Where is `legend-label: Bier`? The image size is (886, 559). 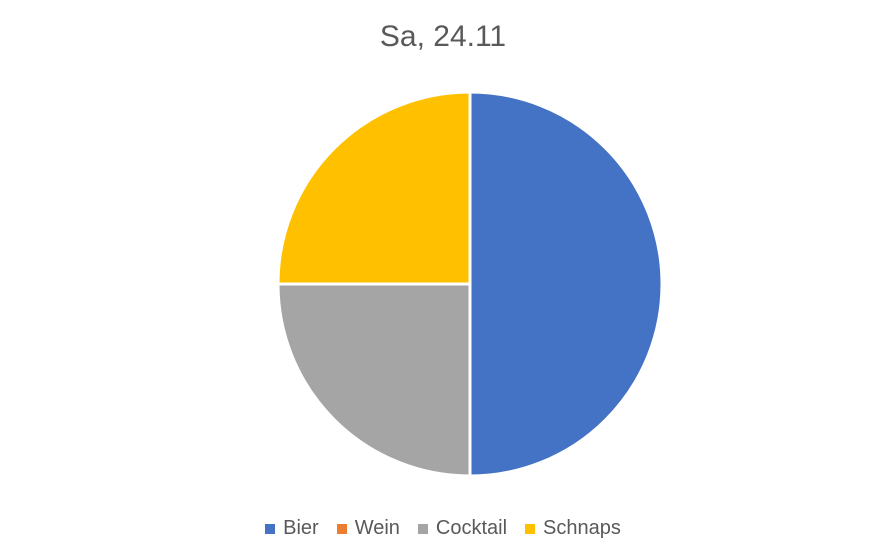 legend-label: Bier is located at coordinates (301, 528).